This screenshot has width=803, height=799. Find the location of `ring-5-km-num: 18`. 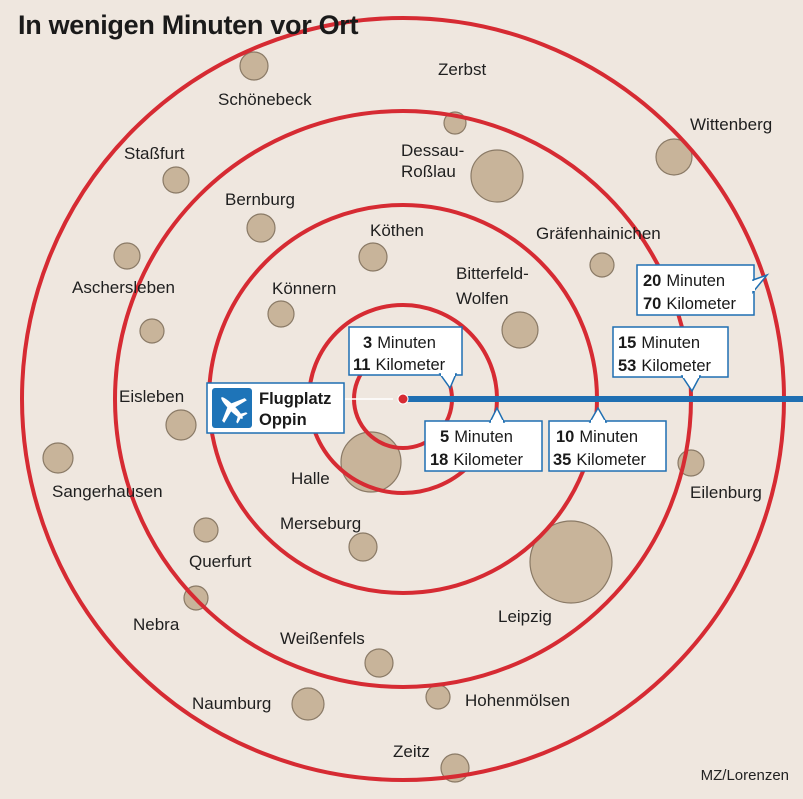

ring-5-km-num: 18 is located at coordinates (439, 460).